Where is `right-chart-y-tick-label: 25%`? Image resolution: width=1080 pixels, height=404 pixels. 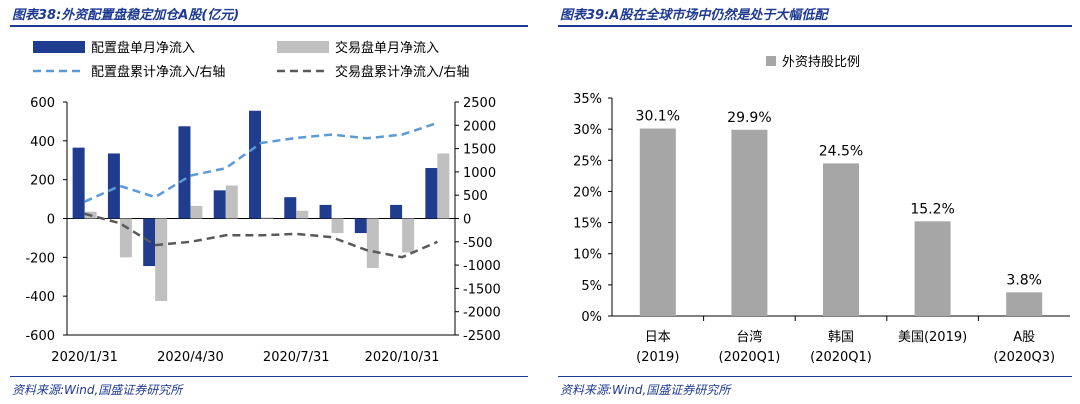 right-chart-y-tick-label: 25% is located at coordinates (587, 161).